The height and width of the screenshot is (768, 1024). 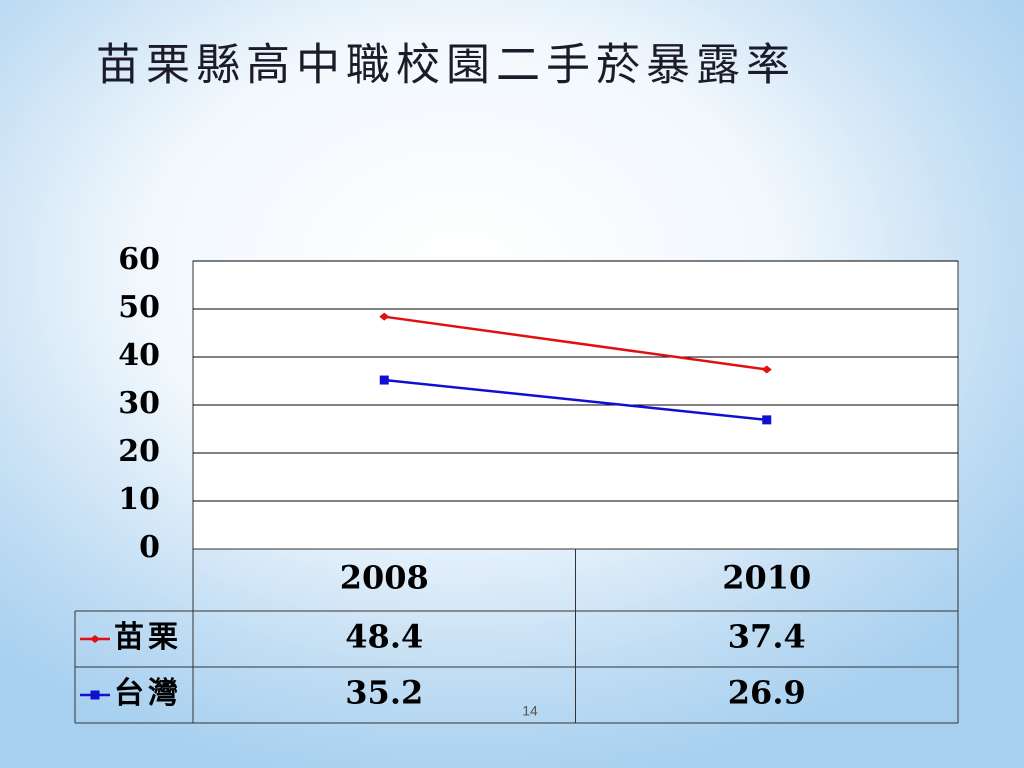 What do you see at coordinates (149, 547) in the screenshot?
I see `y-tick-label: 0` at bounding box center [149, 547].